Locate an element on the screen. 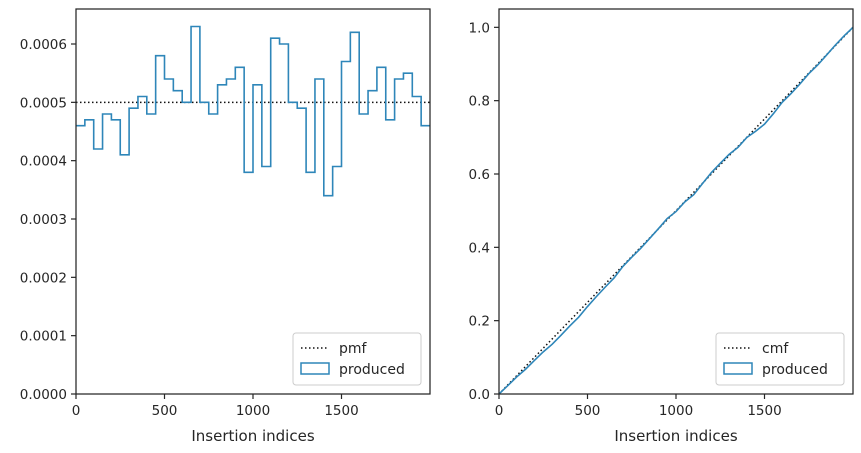  legend: pmf produced is located at coordinates (357, 359).